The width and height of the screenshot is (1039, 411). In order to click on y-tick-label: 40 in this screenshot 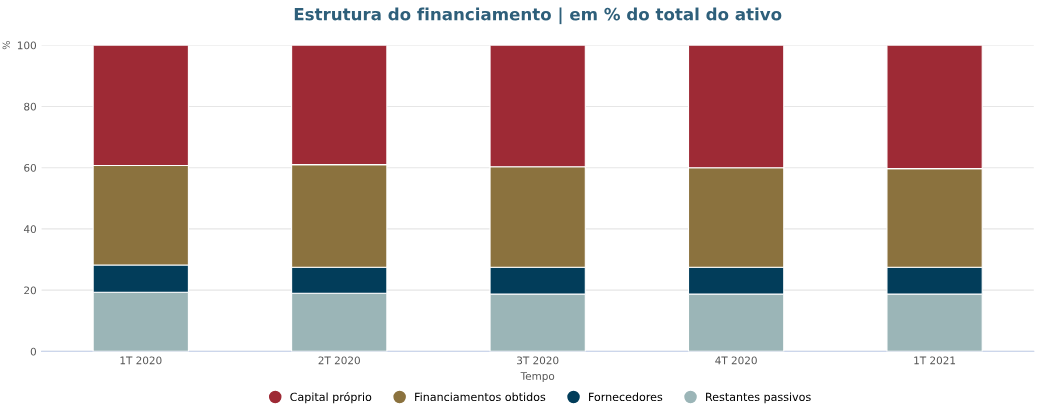, I will do `click(30, 229)`.